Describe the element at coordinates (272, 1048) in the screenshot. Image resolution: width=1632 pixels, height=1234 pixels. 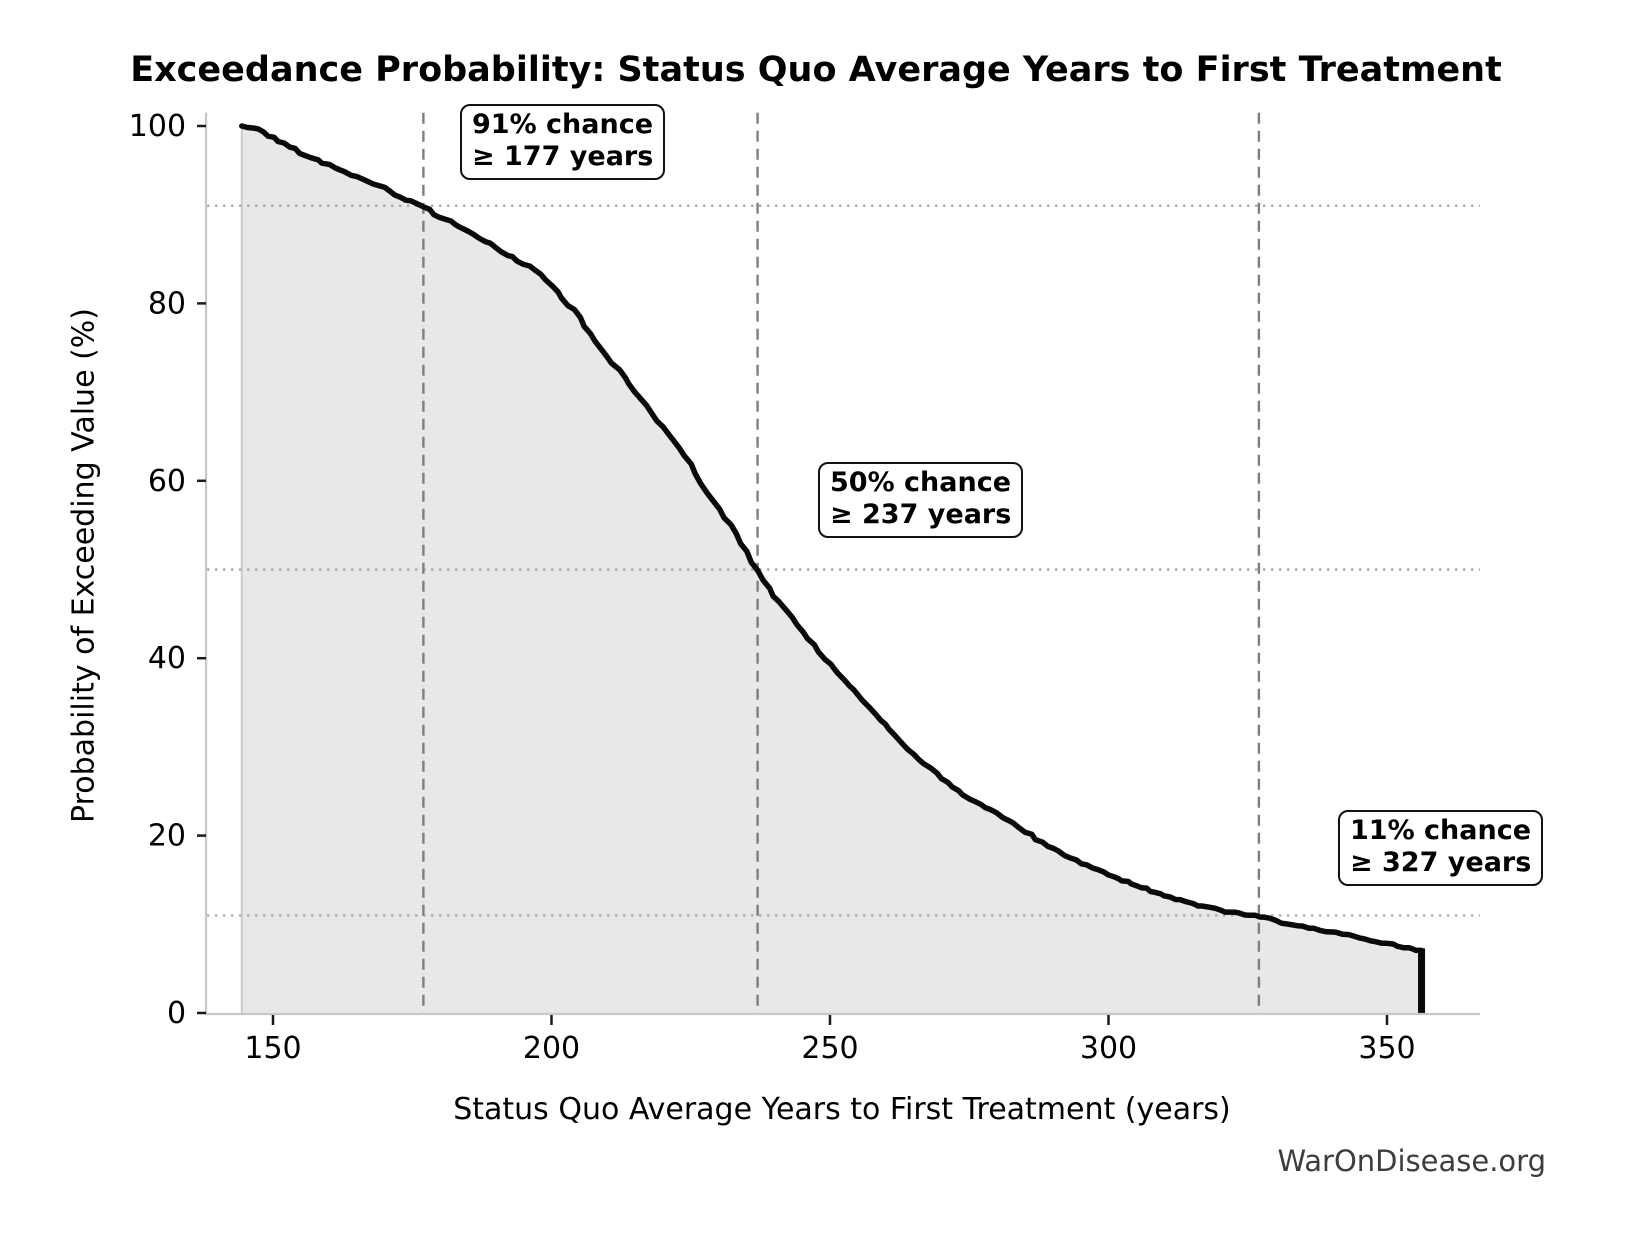
I see `x-tick-label-150: 150` at that location.